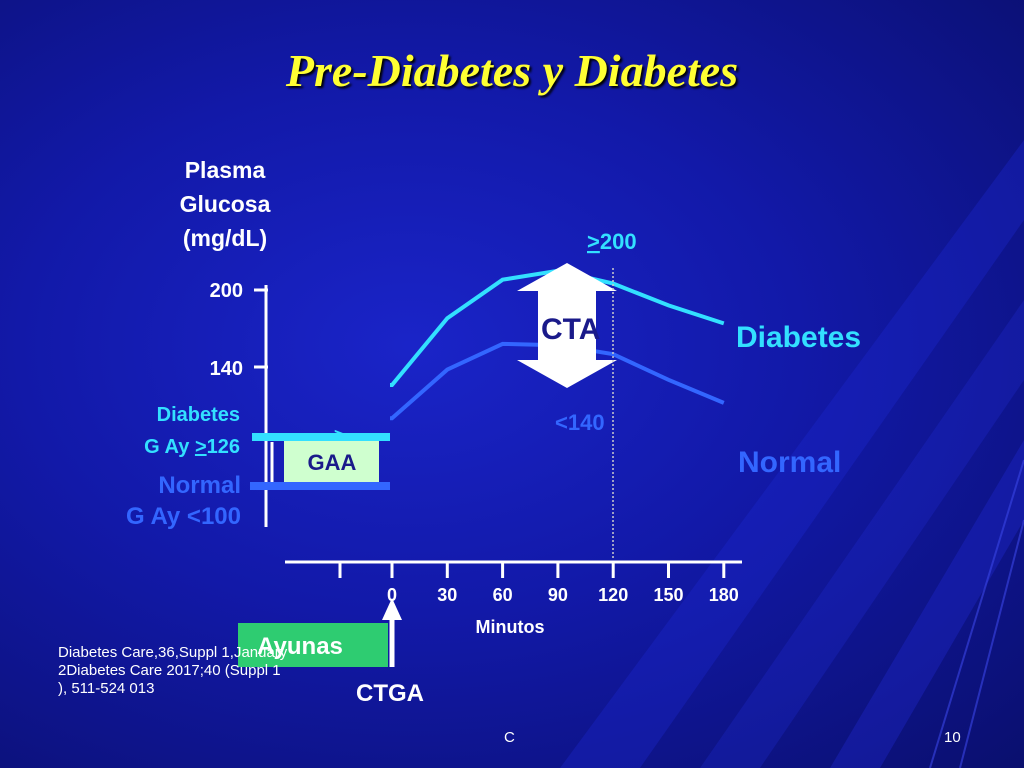 The height and width of the screenshot is (768, 1024). I want to click on x-tick-label: 150, so click(668, 595).